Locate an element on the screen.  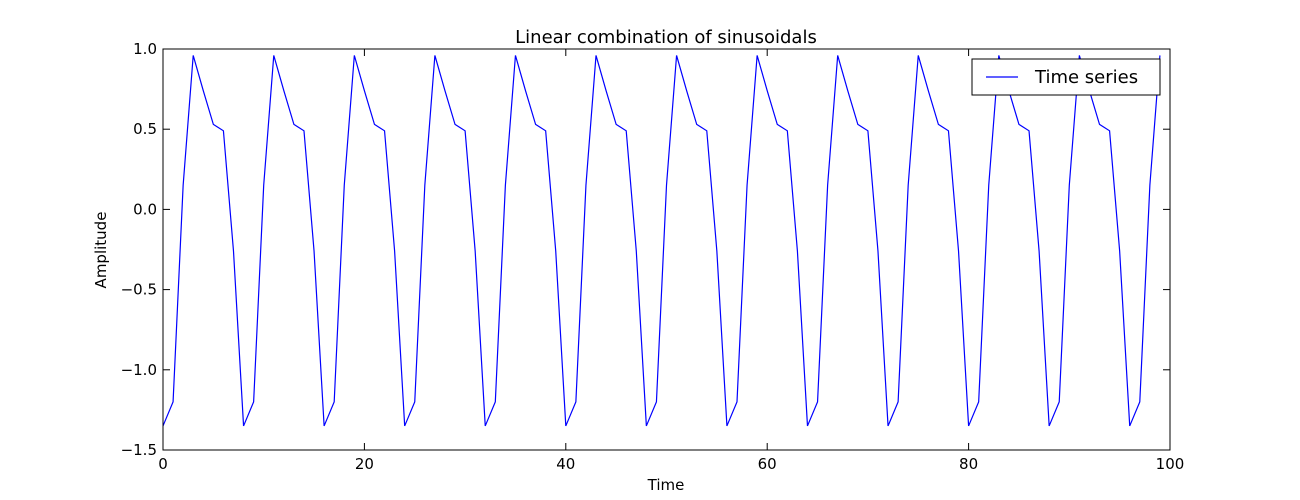
x-tick-label: 100 is located at coordinates (1170, 464).